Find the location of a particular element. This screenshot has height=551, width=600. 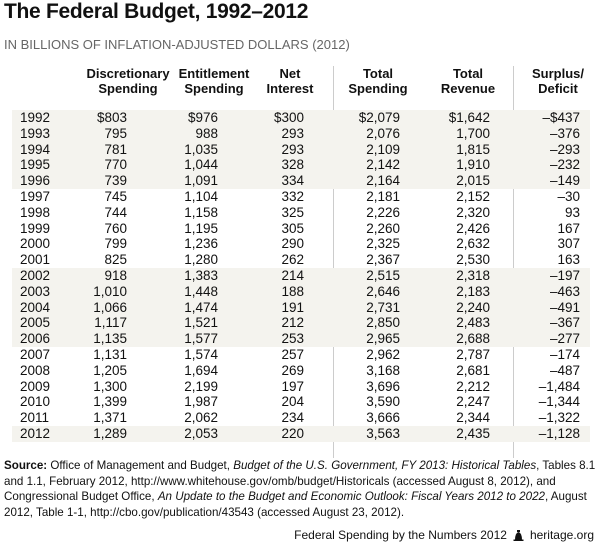

year-cell: 2010 is located at coordinates (35, 402).